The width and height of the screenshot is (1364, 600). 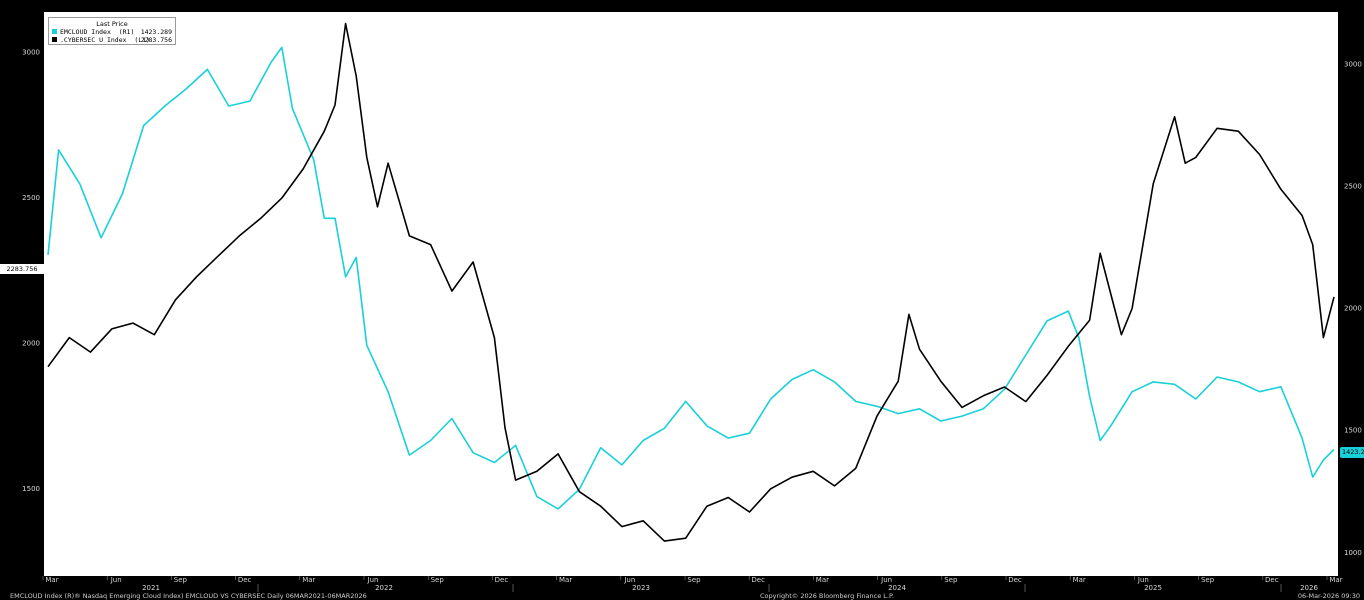 What do you see at coordinates (31, 489) in the screenshot?
I see `left-tick-label: 1500` at bounding box center [31, 489].